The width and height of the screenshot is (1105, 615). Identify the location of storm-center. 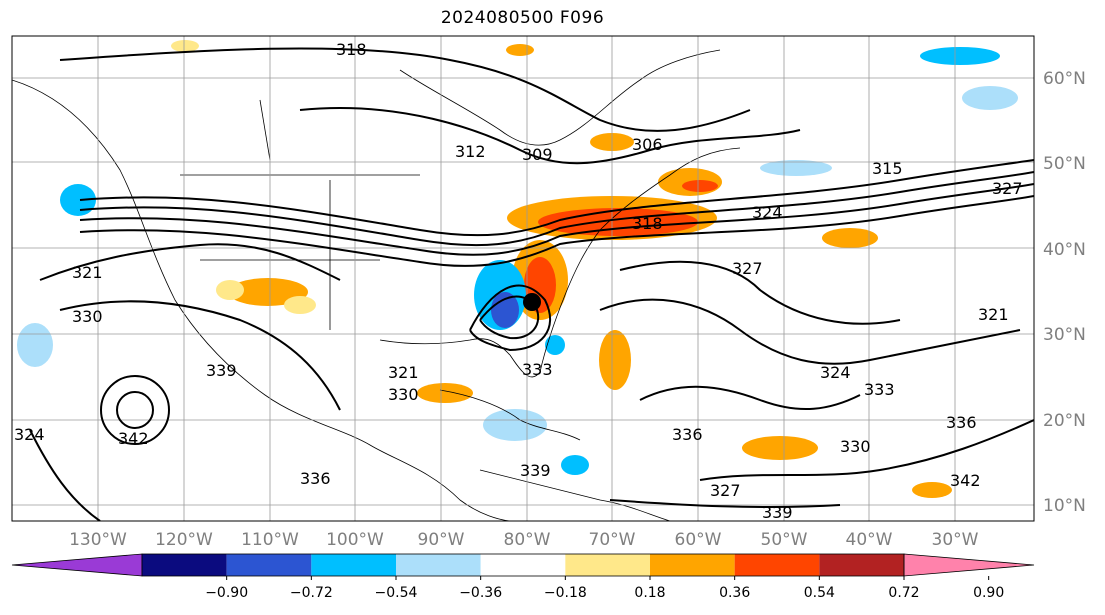
(532, 302).